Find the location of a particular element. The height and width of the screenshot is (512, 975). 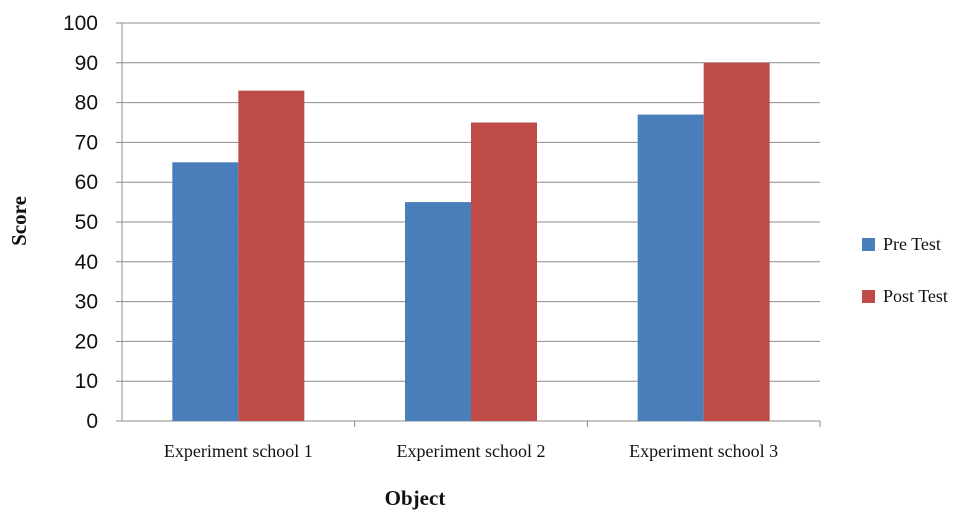

y-tick-label: 60 is located at coordinates (86, 182).